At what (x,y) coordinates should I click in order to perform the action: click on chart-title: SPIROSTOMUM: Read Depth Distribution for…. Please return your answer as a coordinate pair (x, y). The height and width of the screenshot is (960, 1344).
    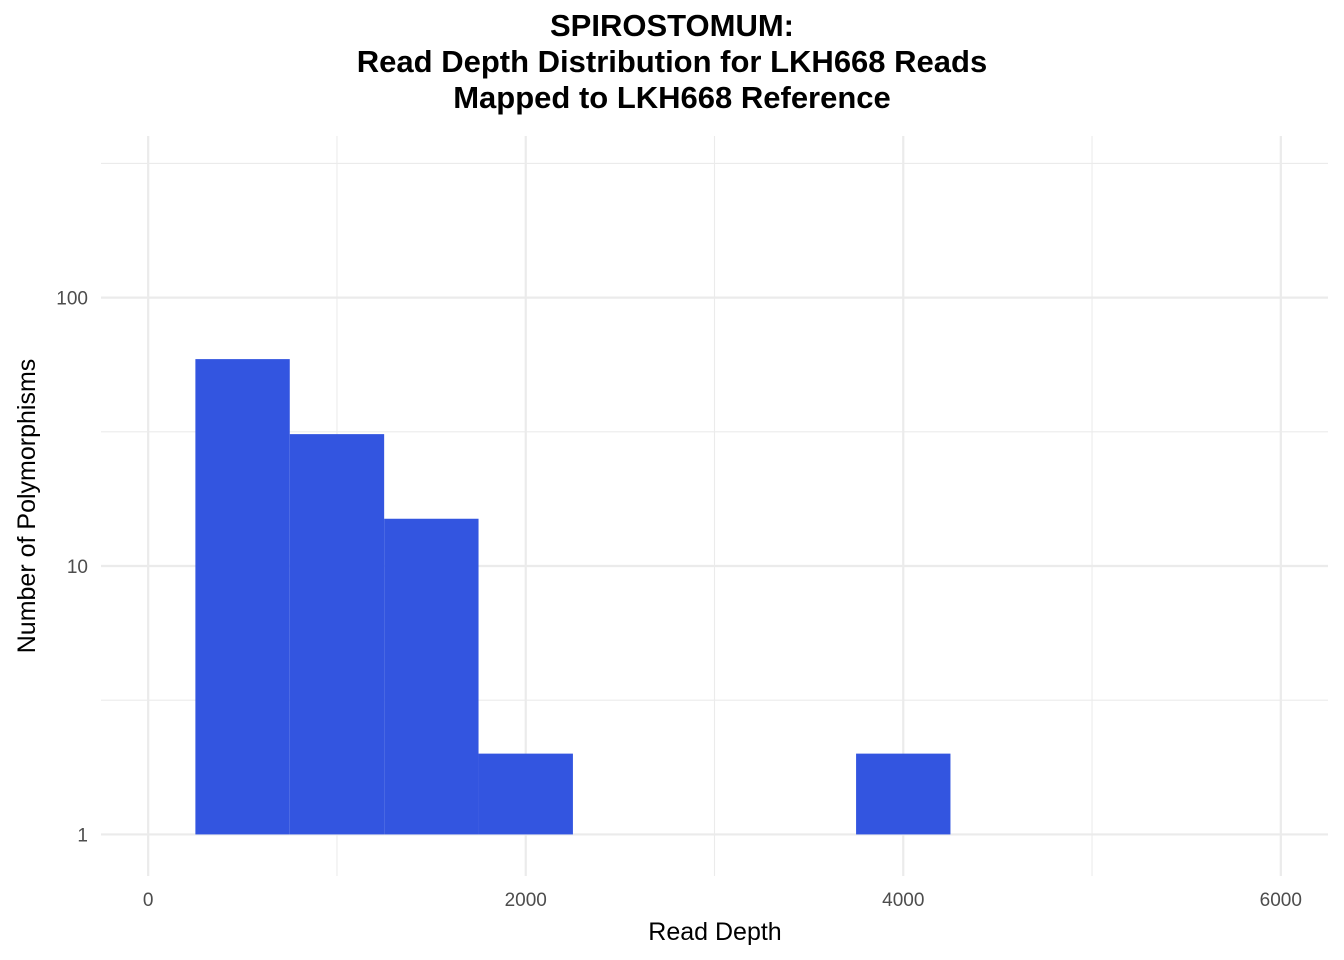
    Looking at the image, I should click on (672, 62).